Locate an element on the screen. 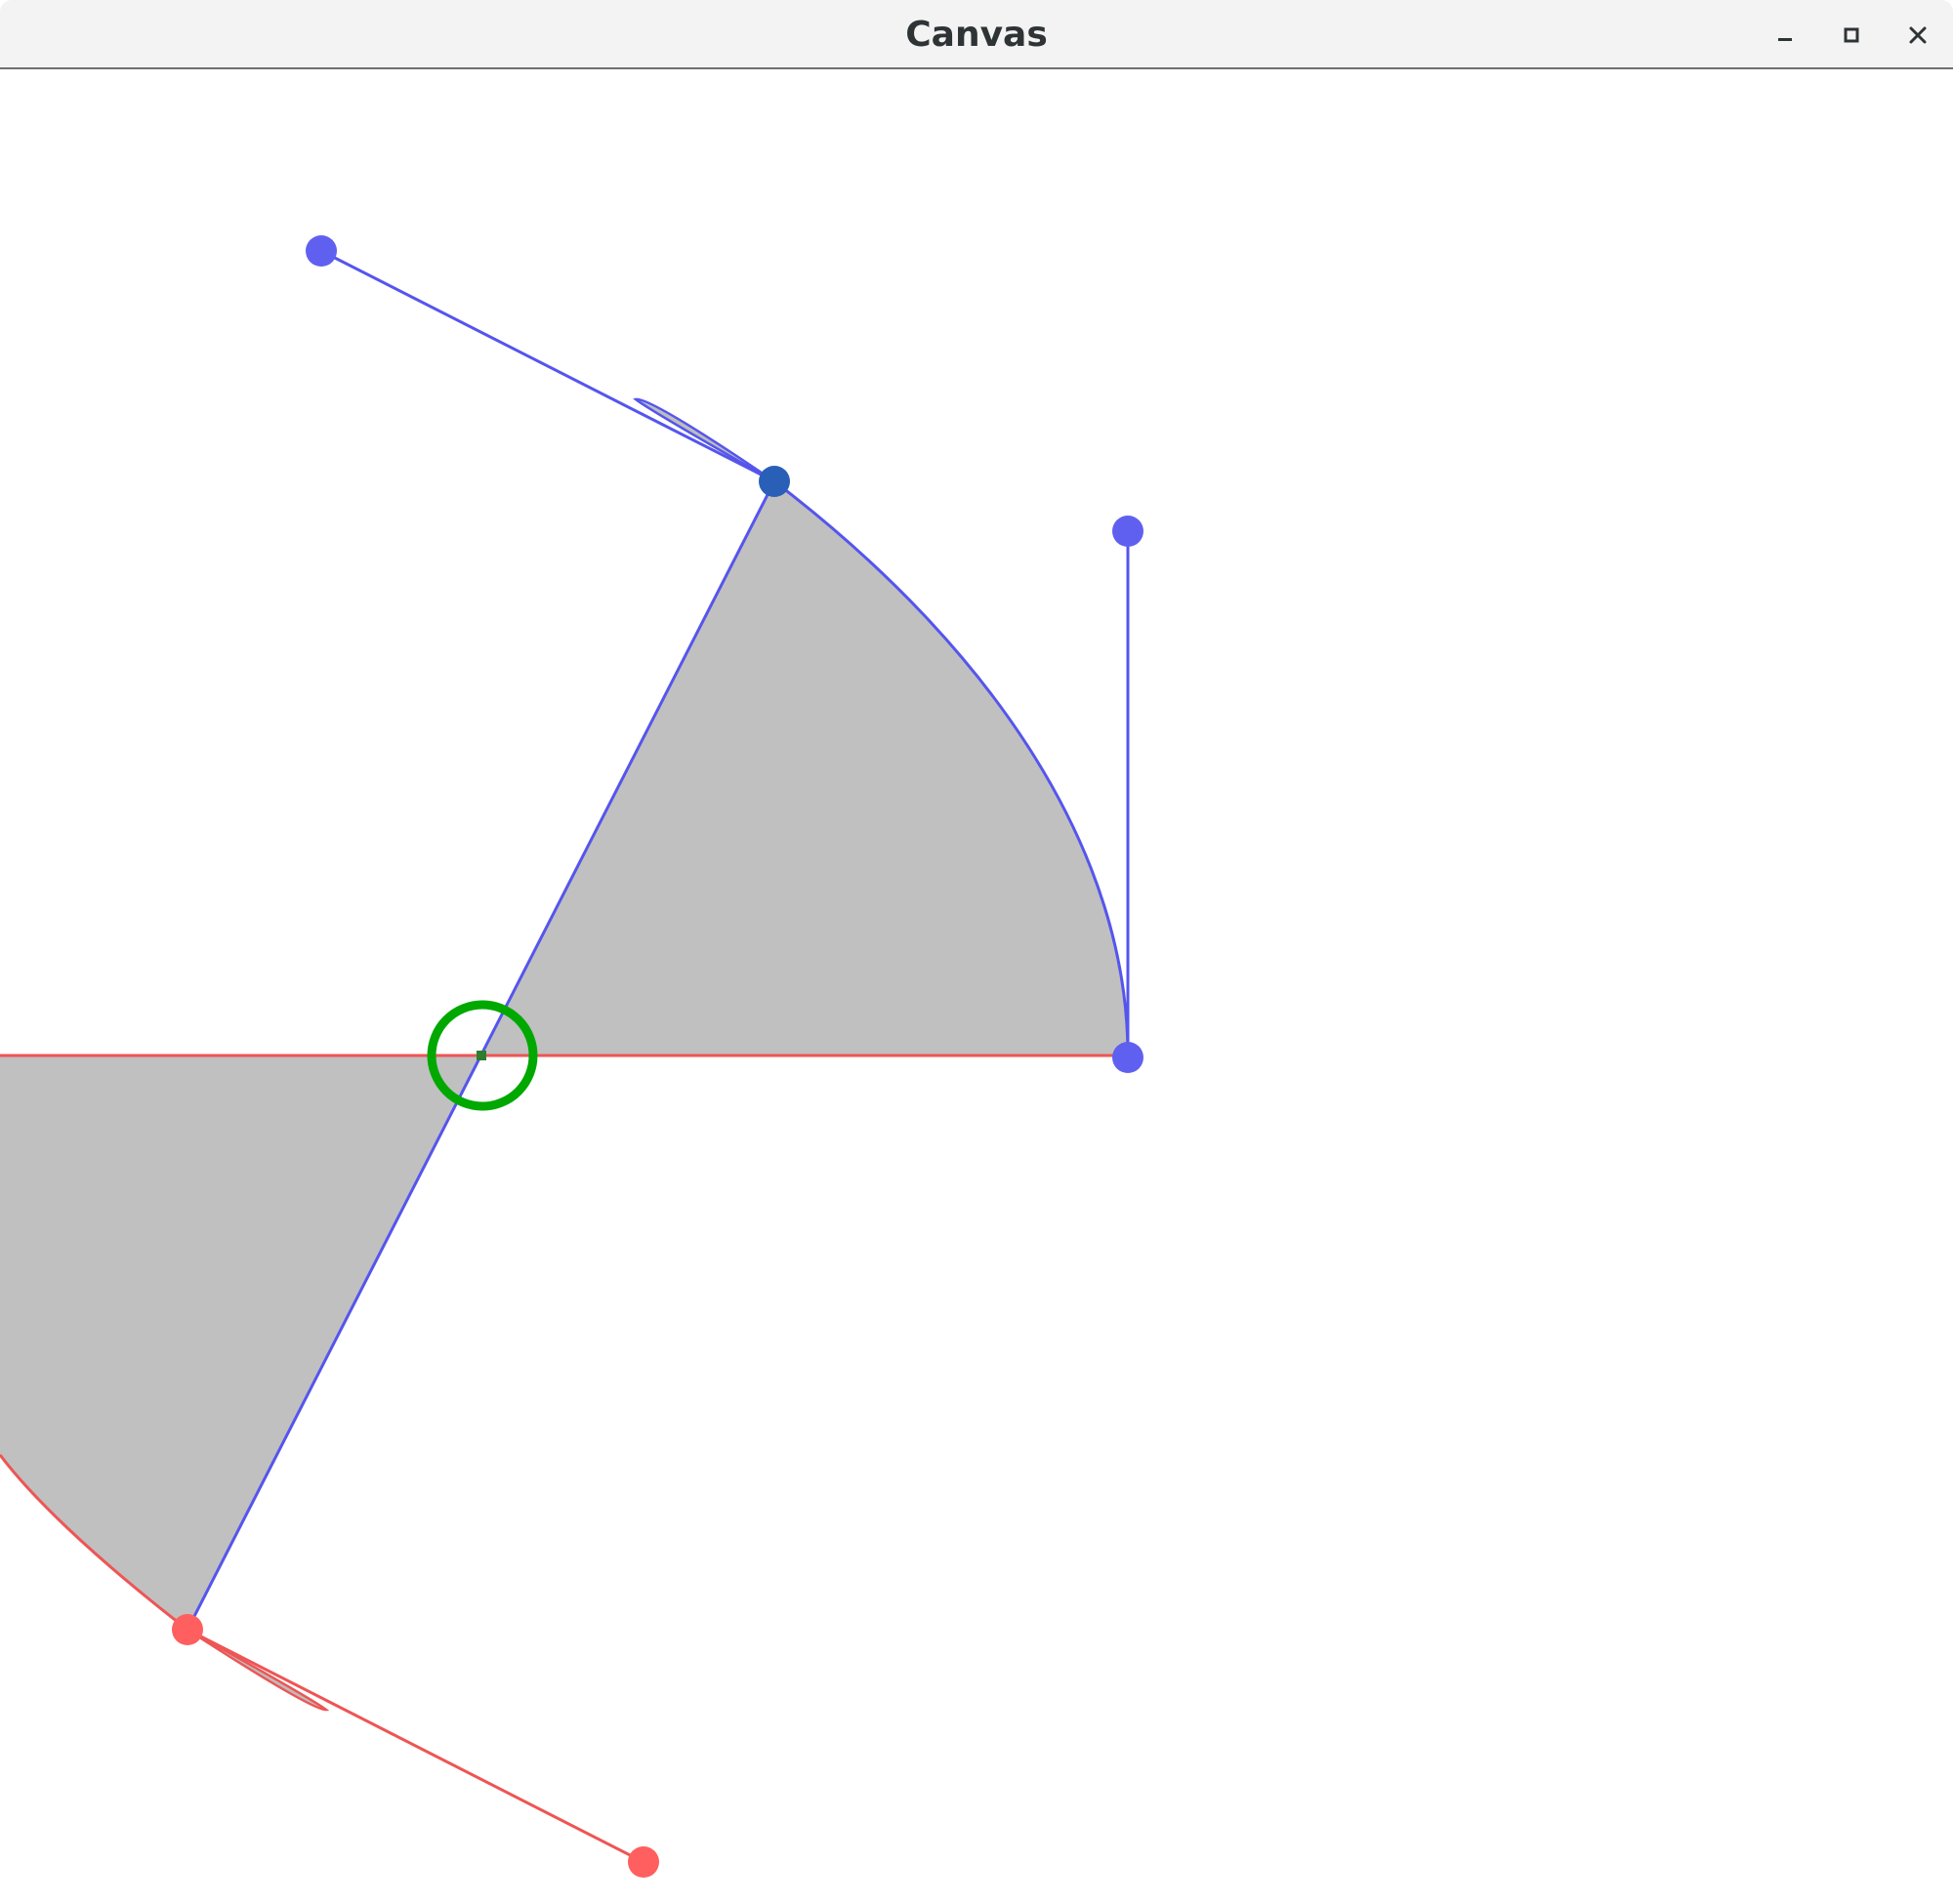 The width and height of the screenshot is (1953, 1904). lower-sector-fill is located at coordinates (241, 1342).